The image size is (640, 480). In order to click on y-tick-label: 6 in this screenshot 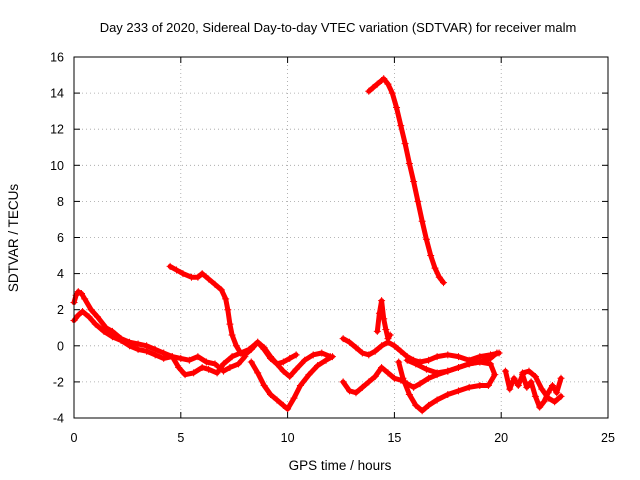, I will do `click(60, 238)`.